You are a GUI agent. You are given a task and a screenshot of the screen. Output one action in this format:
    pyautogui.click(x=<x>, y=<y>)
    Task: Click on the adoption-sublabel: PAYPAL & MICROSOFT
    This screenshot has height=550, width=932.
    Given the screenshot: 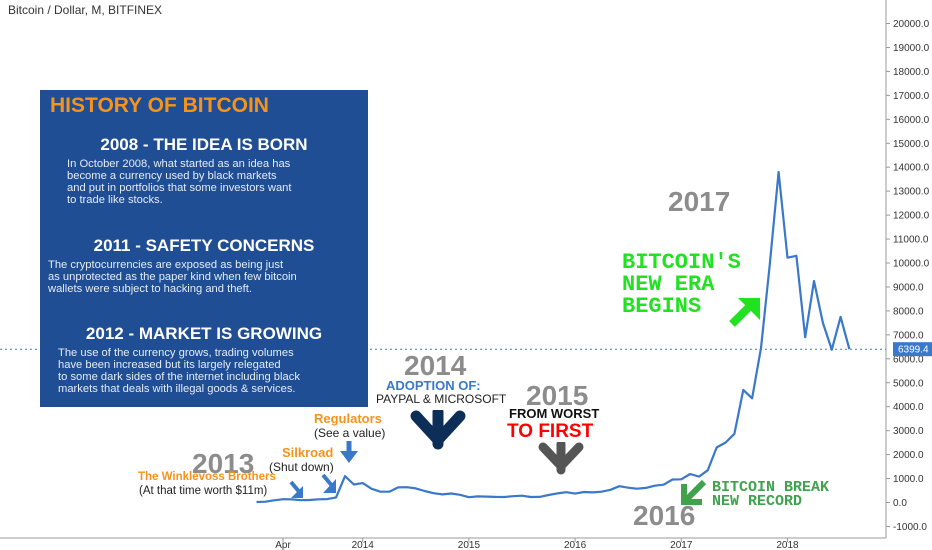 What is the action you would take?
    pyautogui.click(x=441, y=399)
    